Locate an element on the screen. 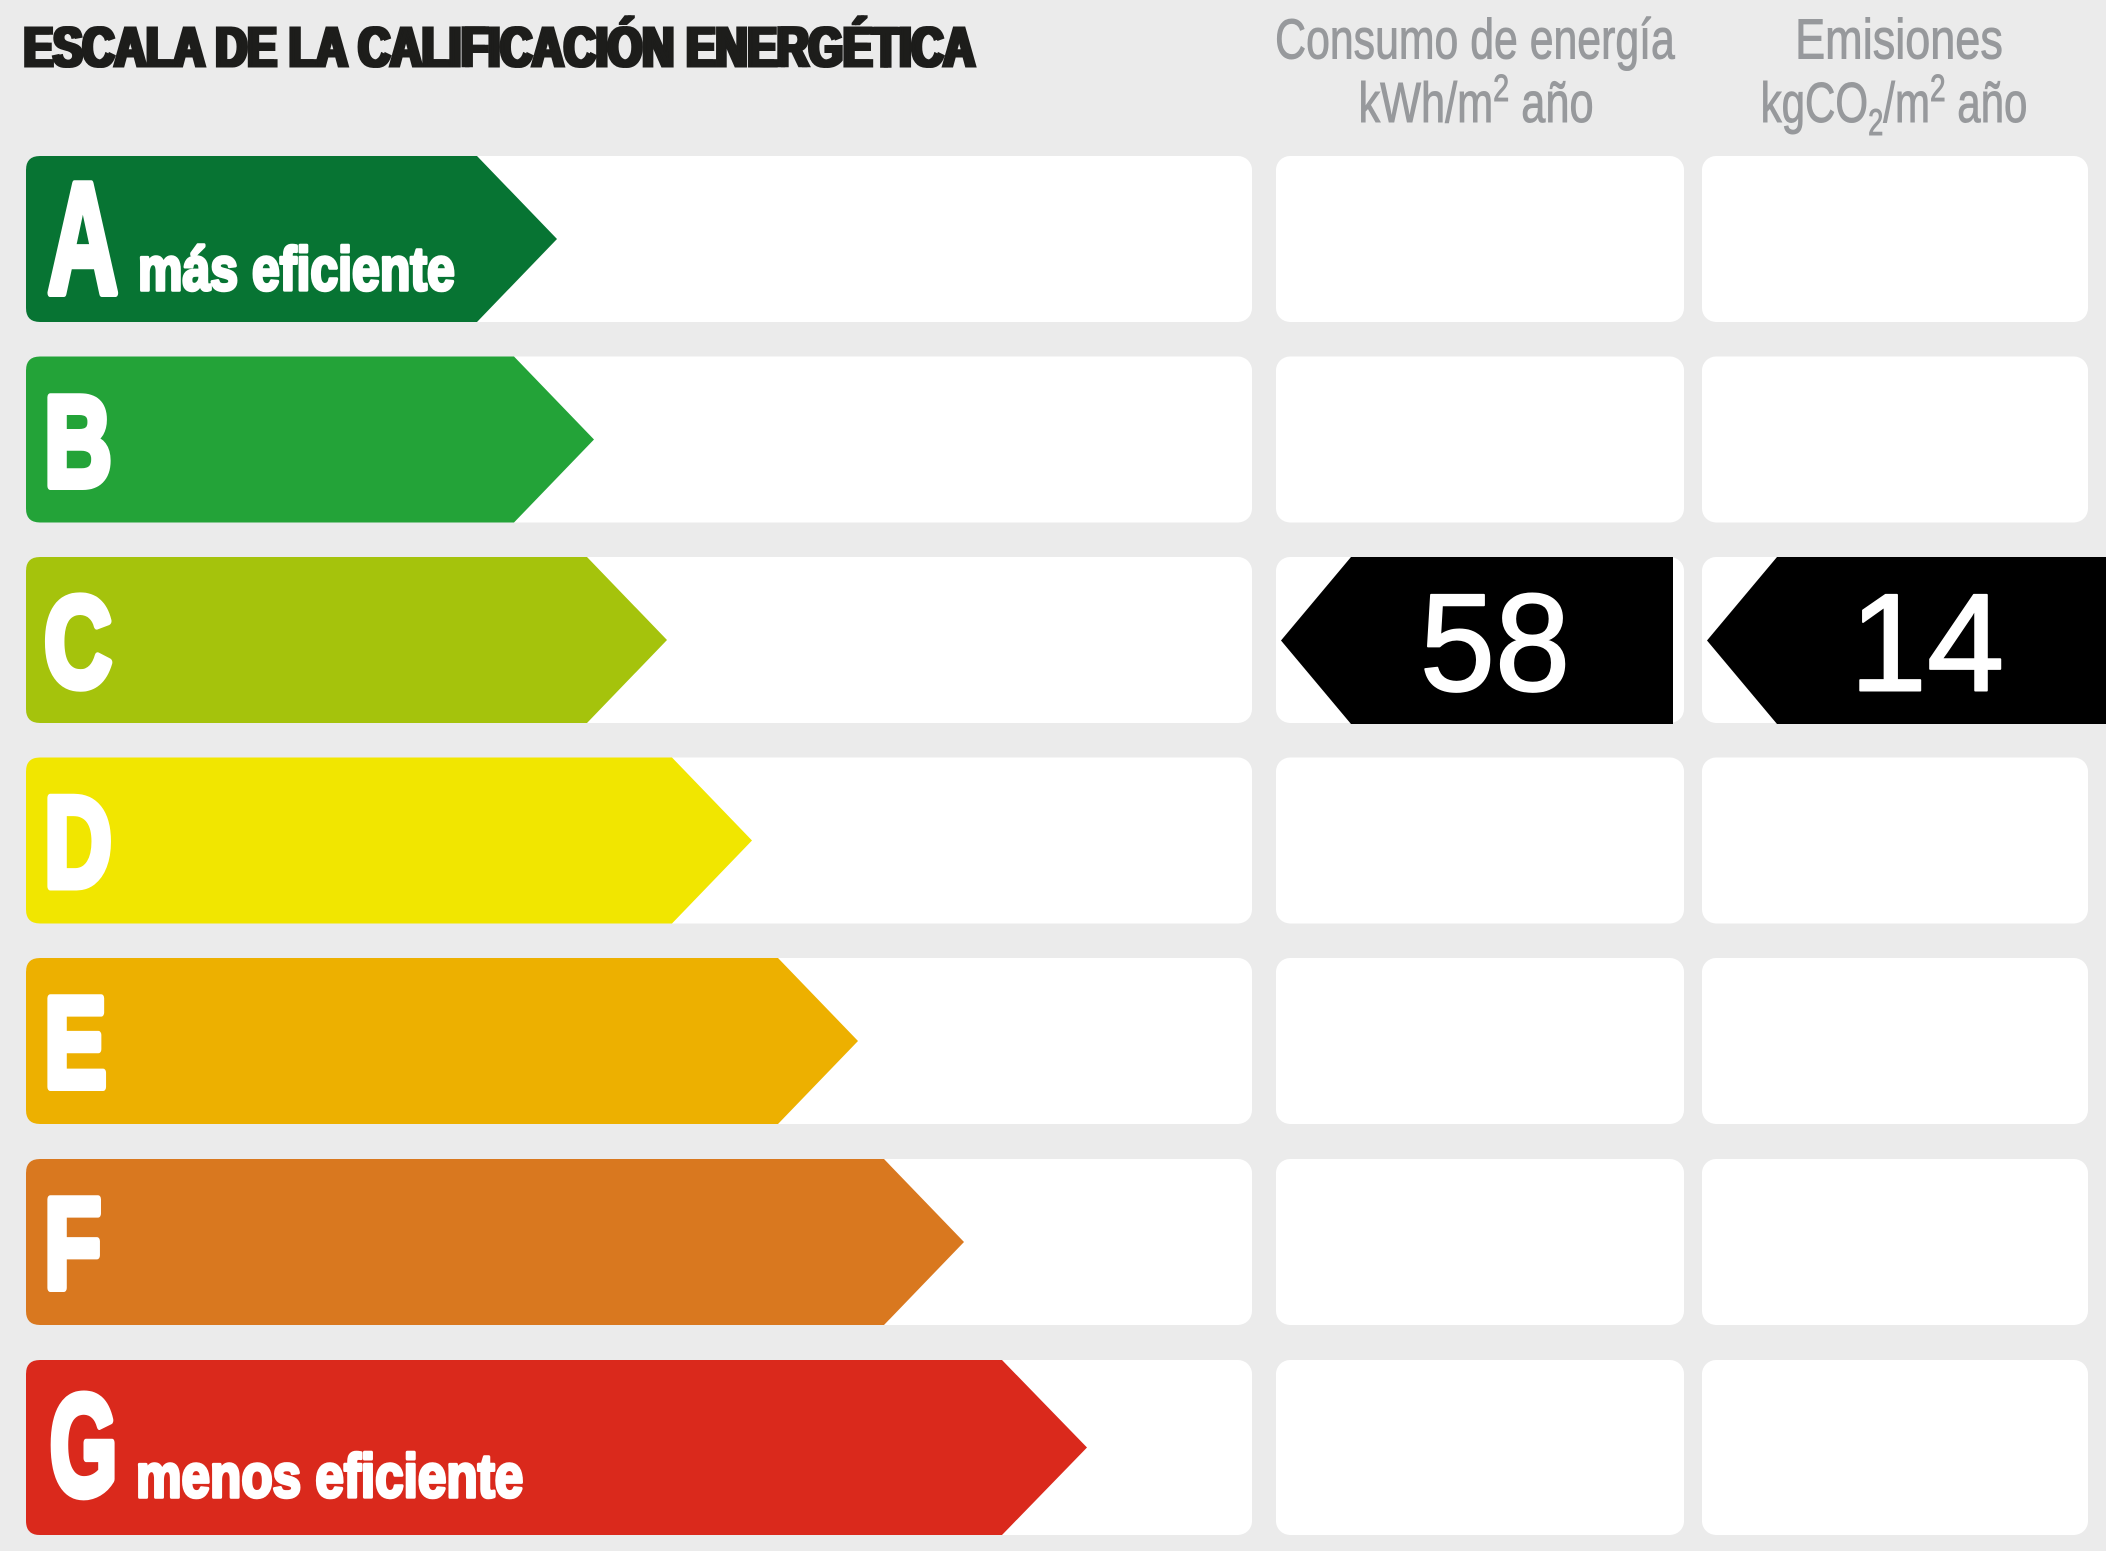 This screenshot has width=2106, height=1551. svg-text: kWh/m2 año is located at coordinates (1475, 100).